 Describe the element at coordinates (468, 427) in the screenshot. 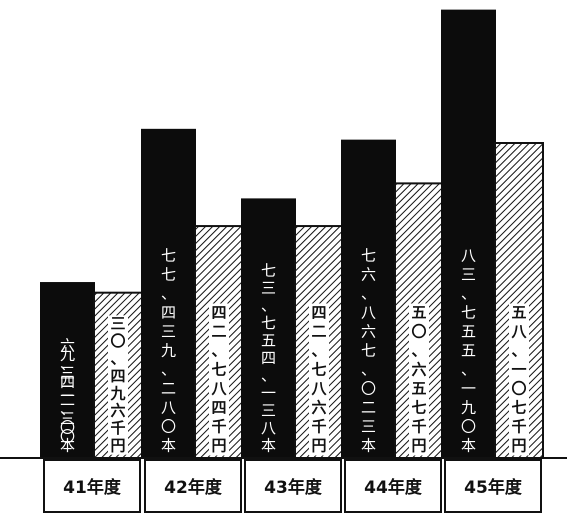

I see `bar-5-quantity-label-char: 〇` at that location.